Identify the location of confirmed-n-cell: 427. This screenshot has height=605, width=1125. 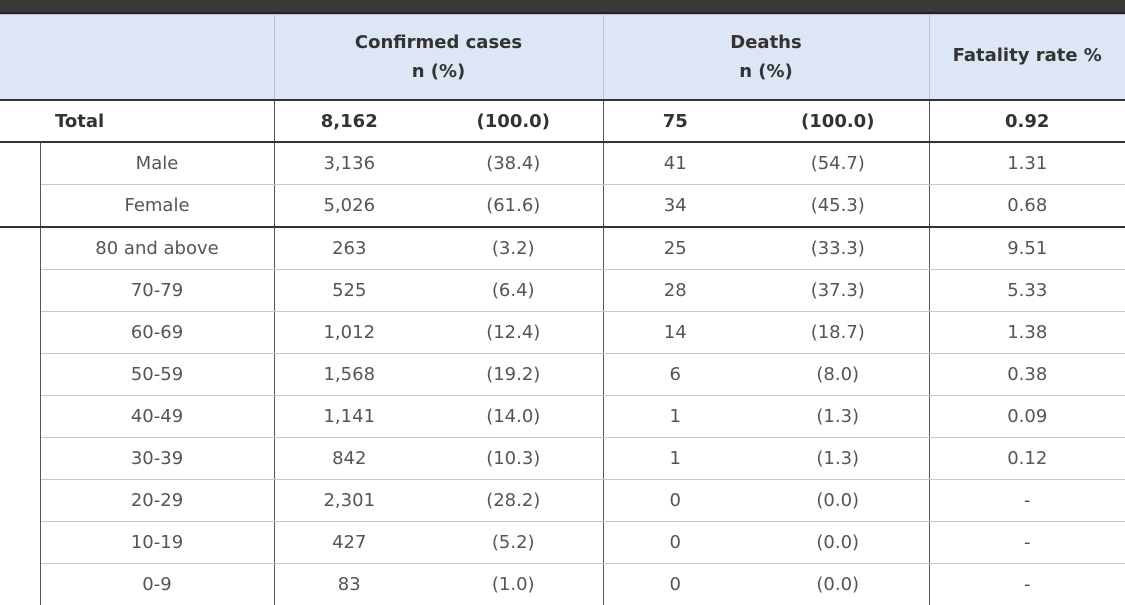
(348, 542).